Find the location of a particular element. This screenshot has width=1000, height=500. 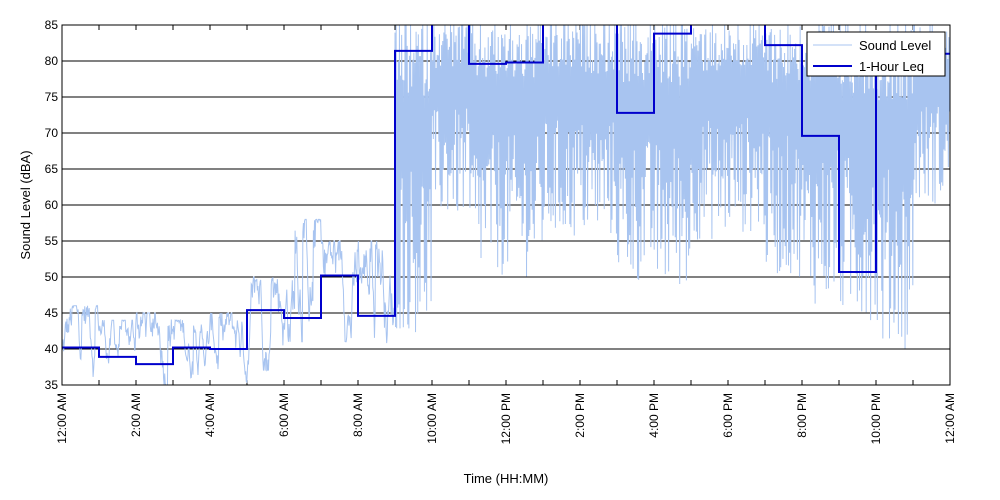

y-tick-label: 85 is located at coordinates (52, 25).